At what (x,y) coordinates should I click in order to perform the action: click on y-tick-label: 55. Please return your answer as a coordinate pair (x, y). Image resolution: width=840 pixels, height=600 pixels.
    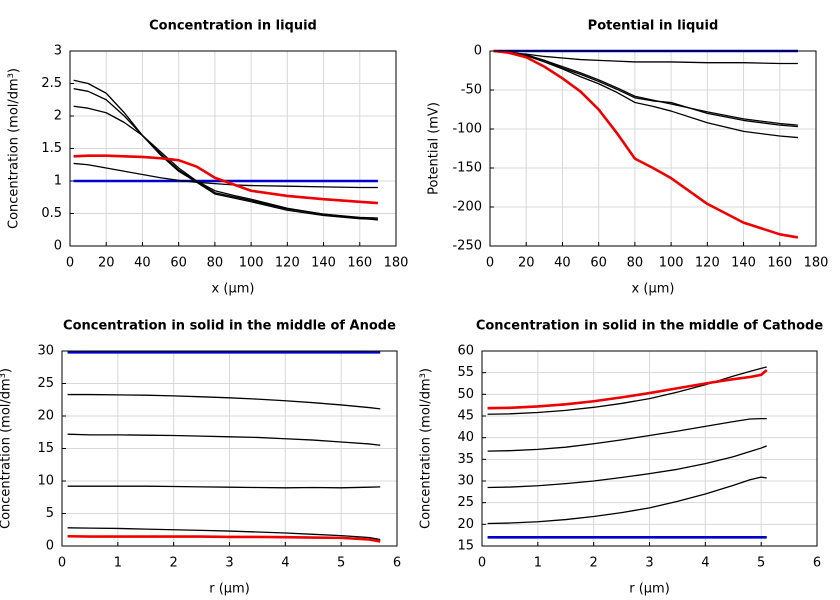
    Looking at the image, I should click on (465, 372).